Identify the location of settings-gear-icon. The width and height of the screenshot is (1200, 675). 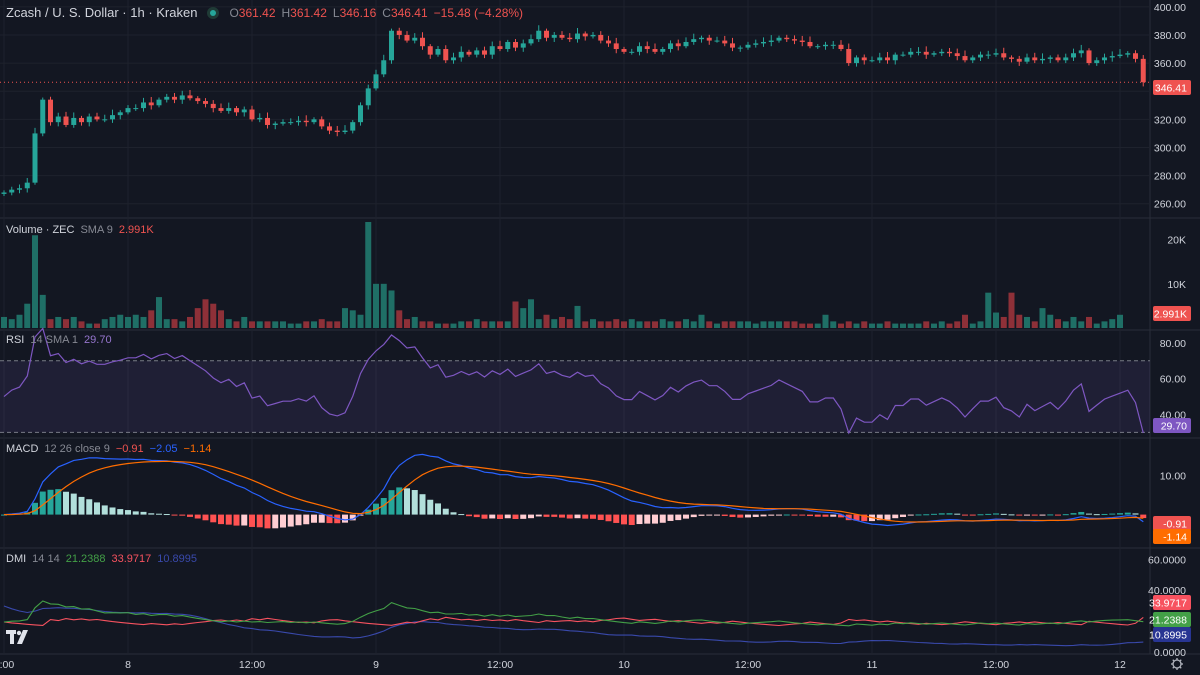
(1177, 664).